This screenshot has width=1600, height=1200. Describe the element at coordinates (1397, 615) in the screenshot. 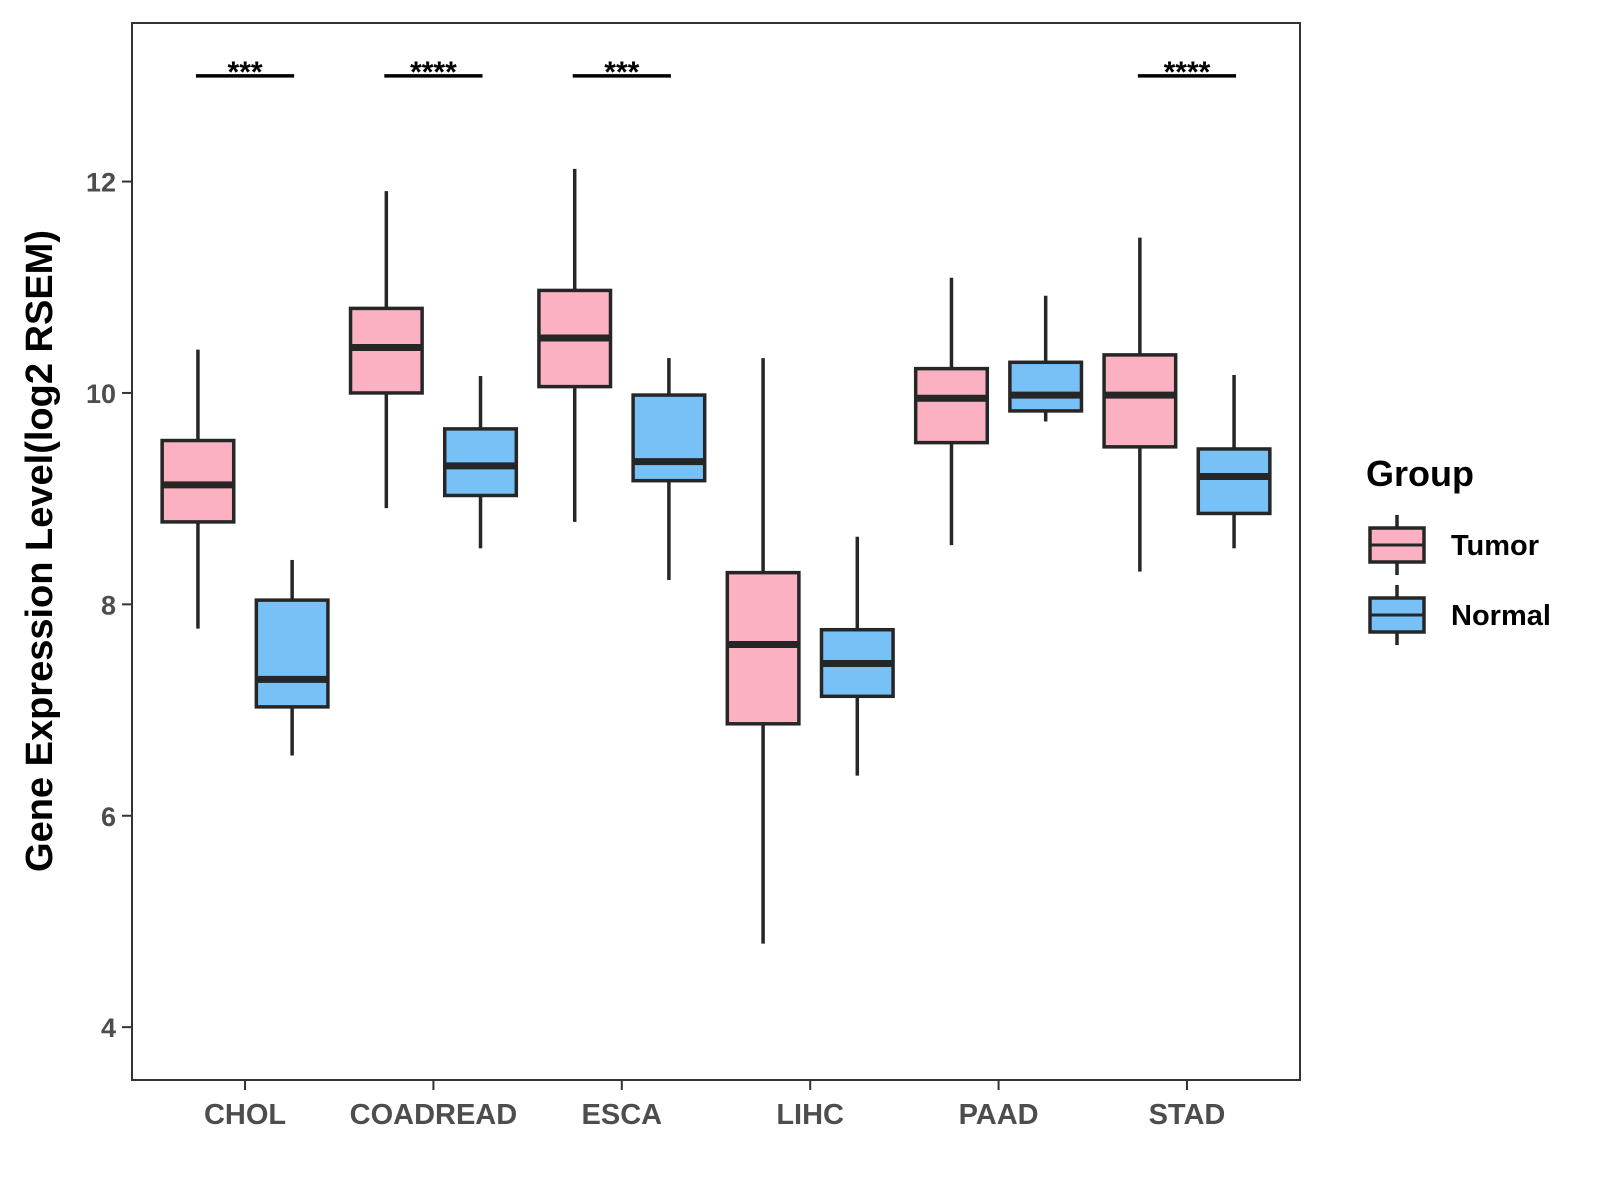

I see `legend-key-normal` at that location.